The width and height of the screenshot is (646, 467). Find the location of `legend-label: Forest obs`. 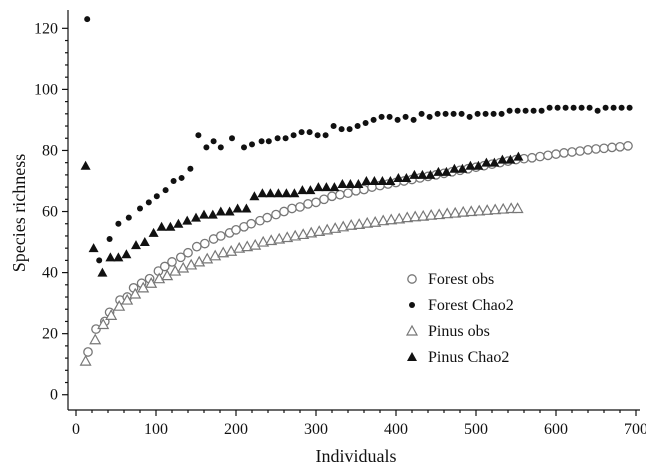

legend-label: Forest obs is located at coordinates (461, 279).